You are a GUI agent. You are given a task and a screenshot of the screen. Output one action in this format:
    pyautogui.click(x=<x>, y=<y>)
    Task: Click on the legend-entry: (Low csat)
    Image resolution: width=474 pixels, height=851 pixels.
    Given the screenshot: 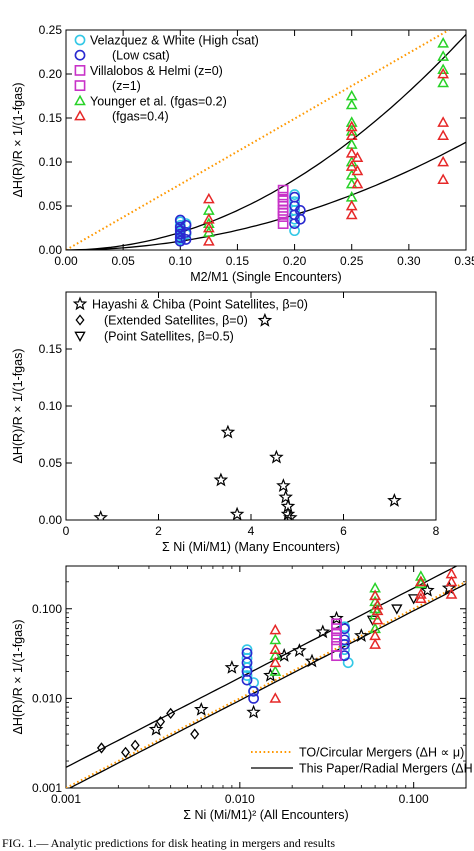 What is the action you would take?
    pyautogui.click(x=141, y=56)
    